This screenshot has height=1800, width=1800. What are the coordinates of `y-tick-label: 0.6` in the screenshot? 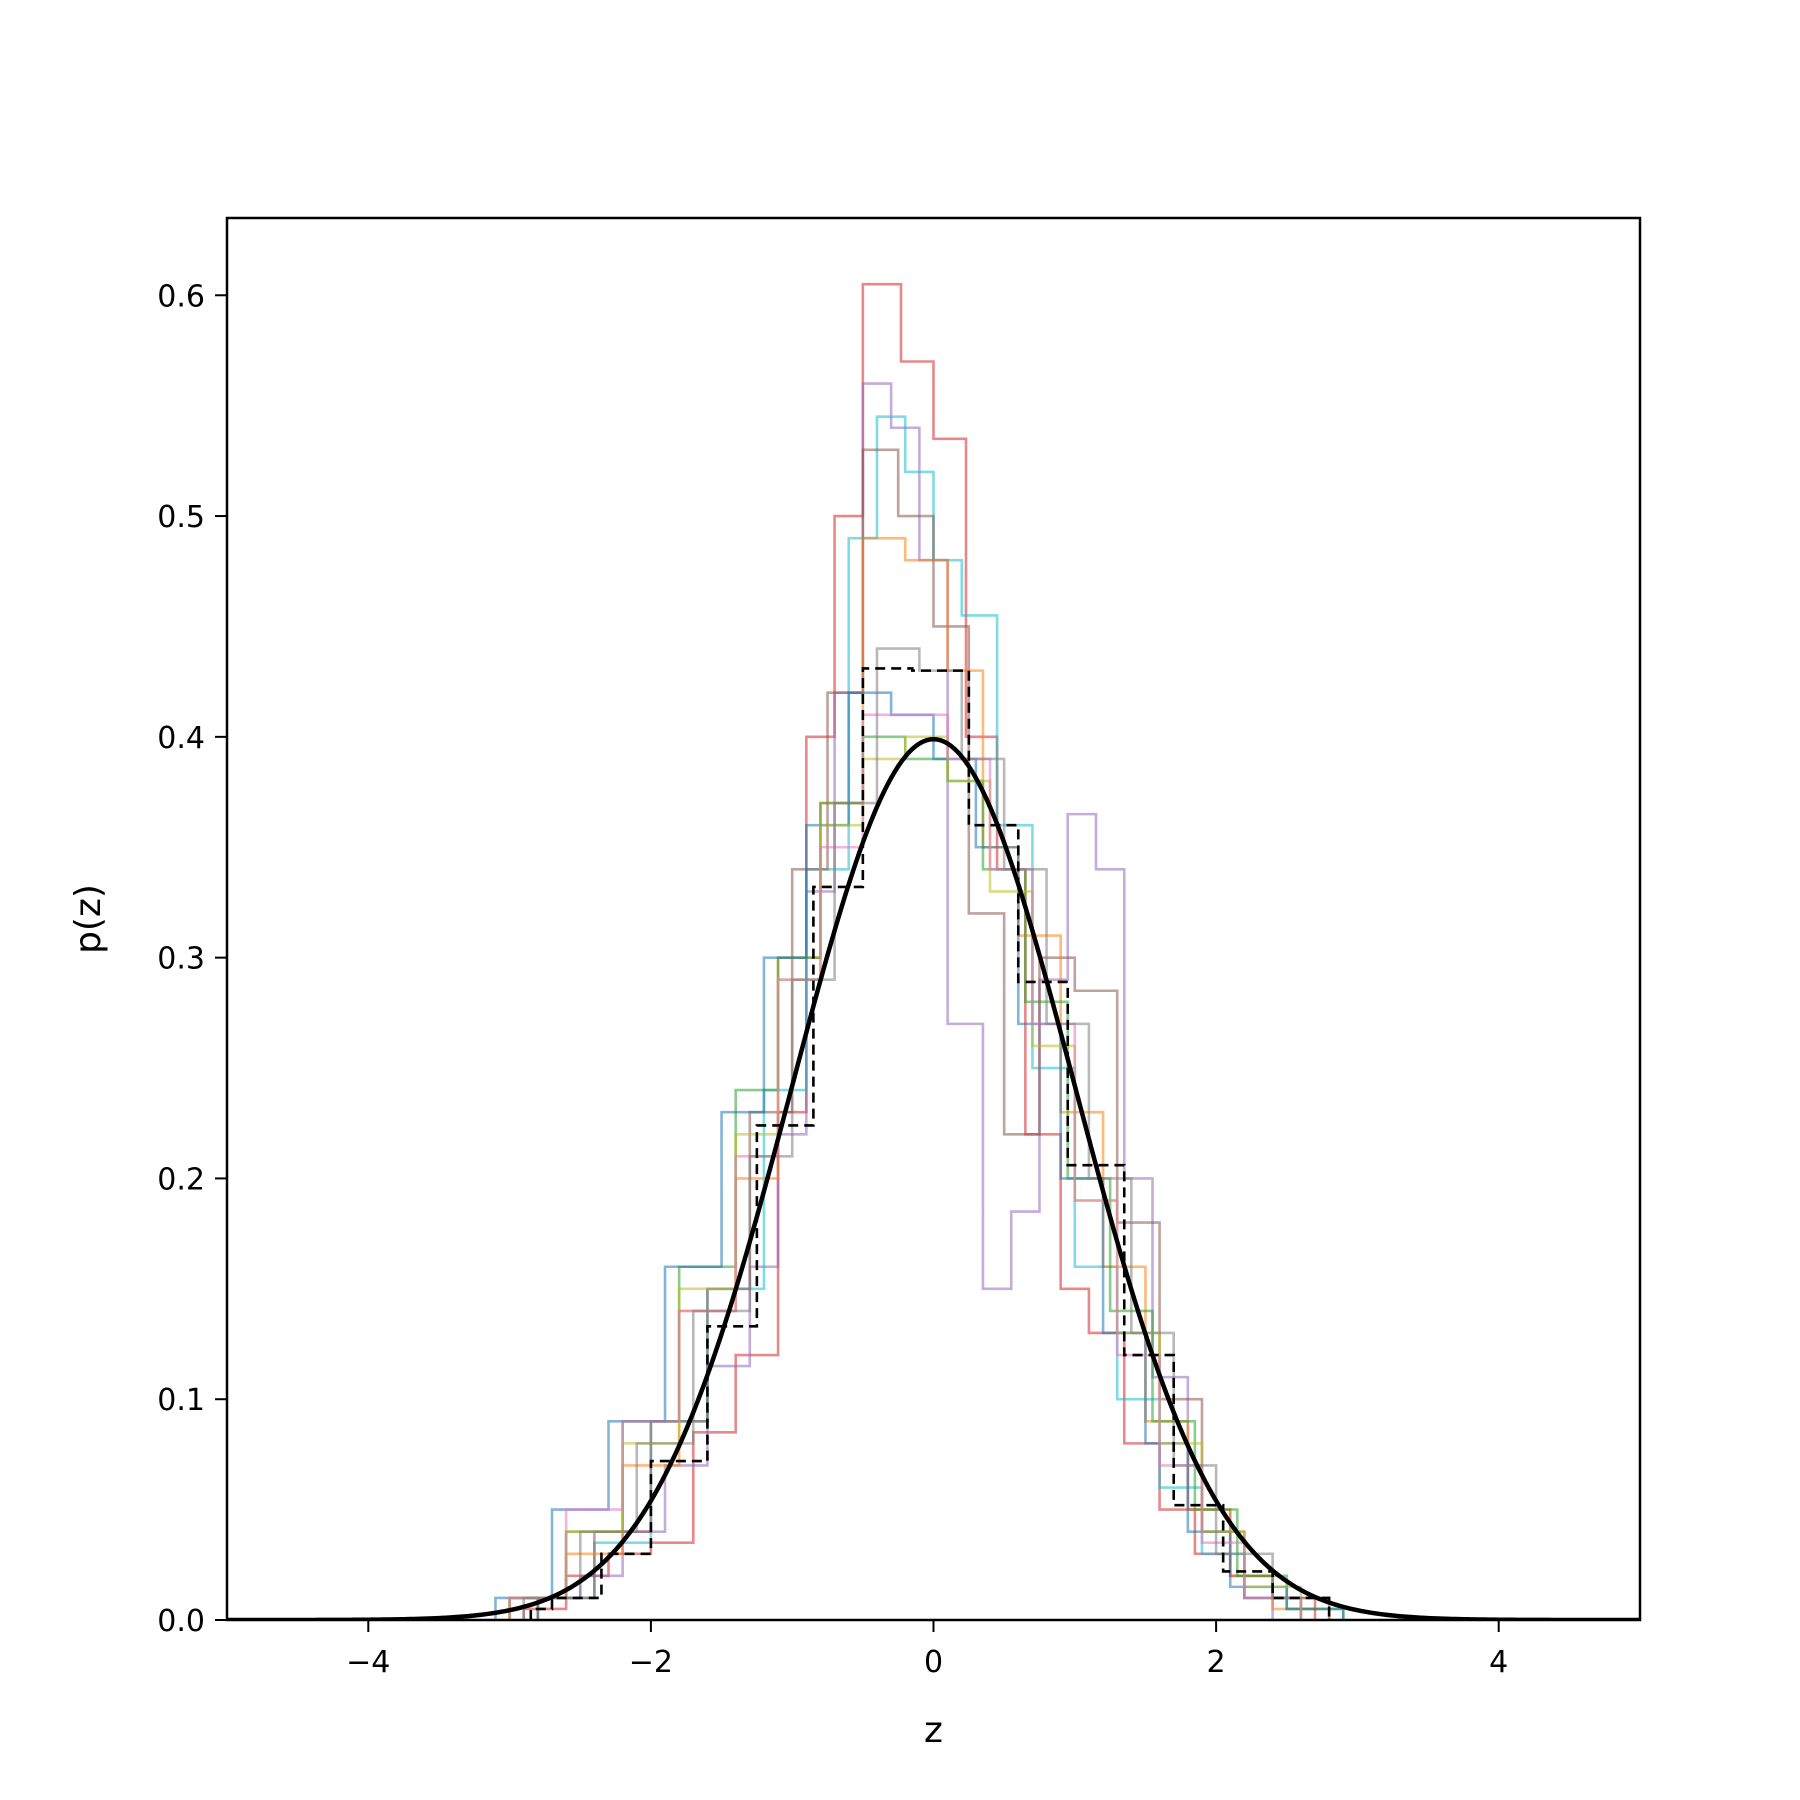 It's located at (181, 296).